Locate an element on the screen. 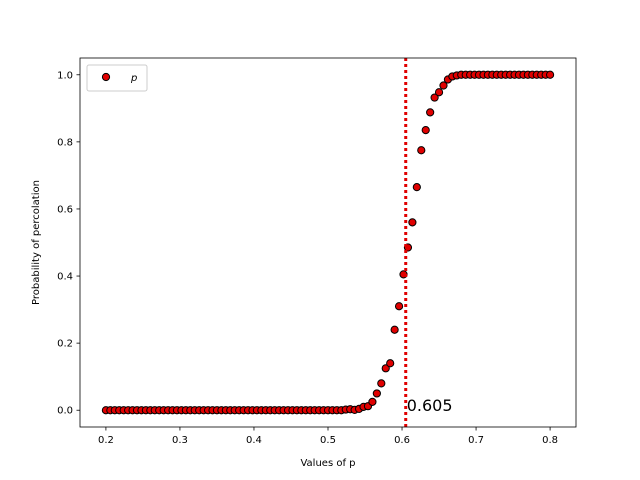  y-tick-label: 0.4 is located at coordinates (65, 277).